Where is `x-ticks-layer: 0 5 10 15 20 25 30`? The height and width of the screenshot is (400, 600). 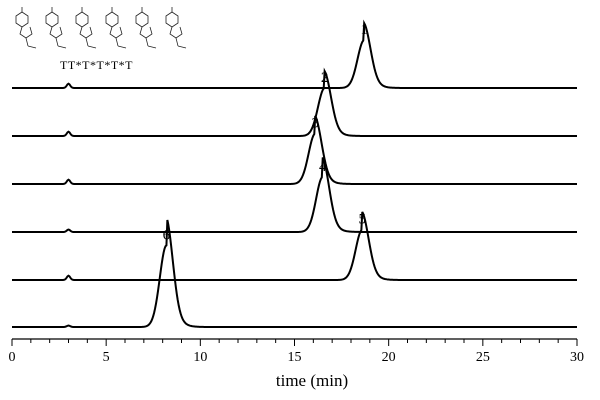 x-ticks-layer: 0 5 10 15 20 25 30 is located at coordinates (296, 352).